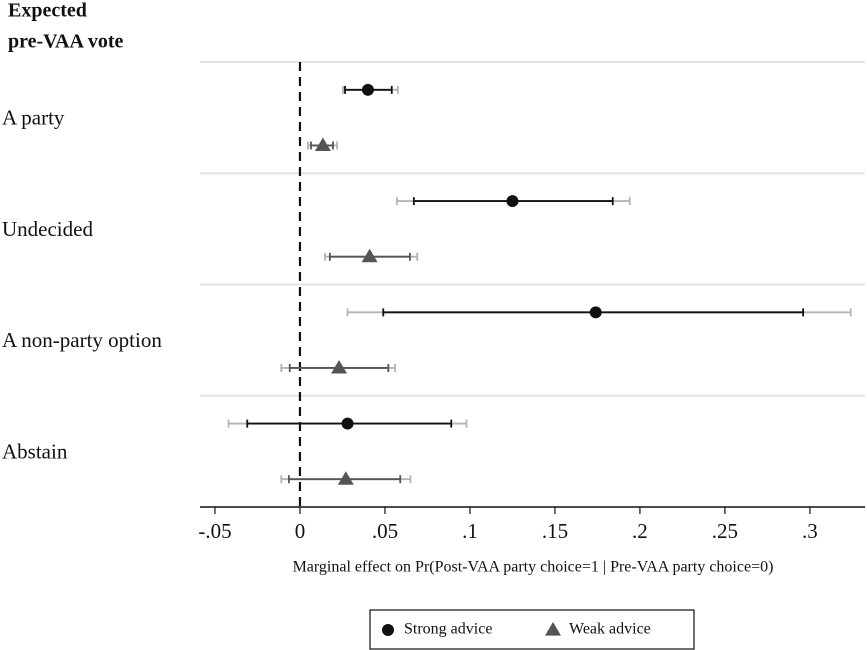 This screenshot has height=650, width=867. What do you see at coordinates (470, 531) in the screenshot?
I see `x-tick-label: .1` at bounding box center [470, 531].